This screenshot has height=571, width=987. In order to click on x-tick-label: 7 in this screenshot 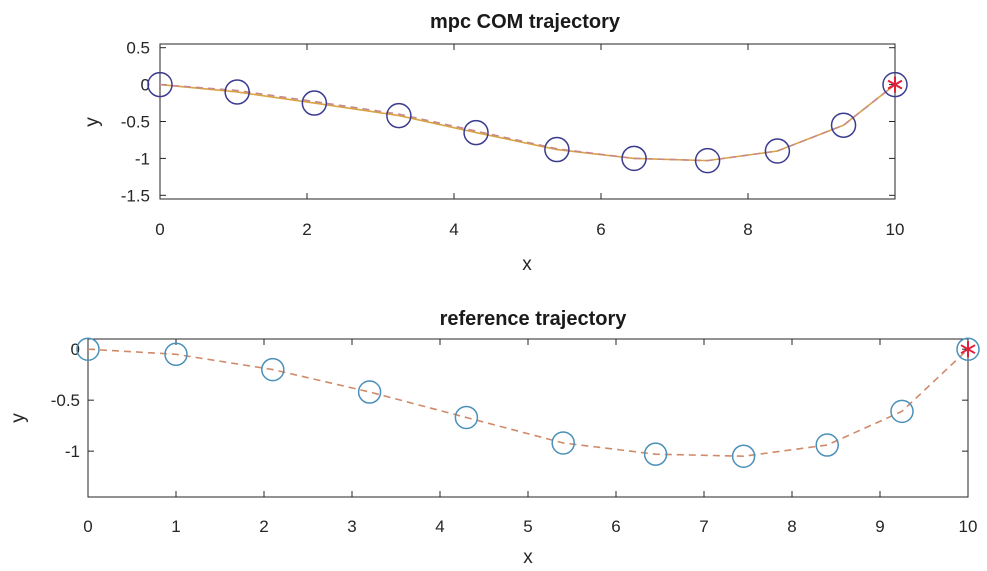, I will do `click(703, 526)`.